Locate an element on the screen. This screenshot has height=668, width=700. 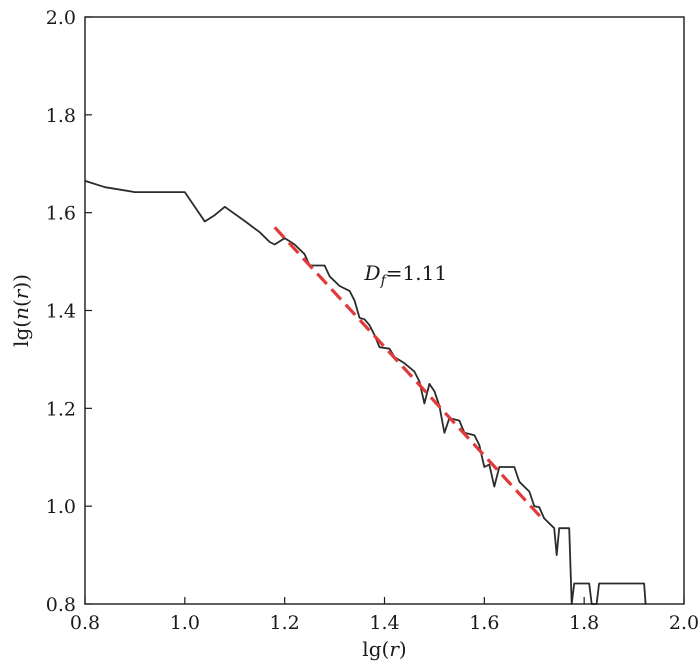
x-tick-label: 0.8 is located at coordinates (85, 623).